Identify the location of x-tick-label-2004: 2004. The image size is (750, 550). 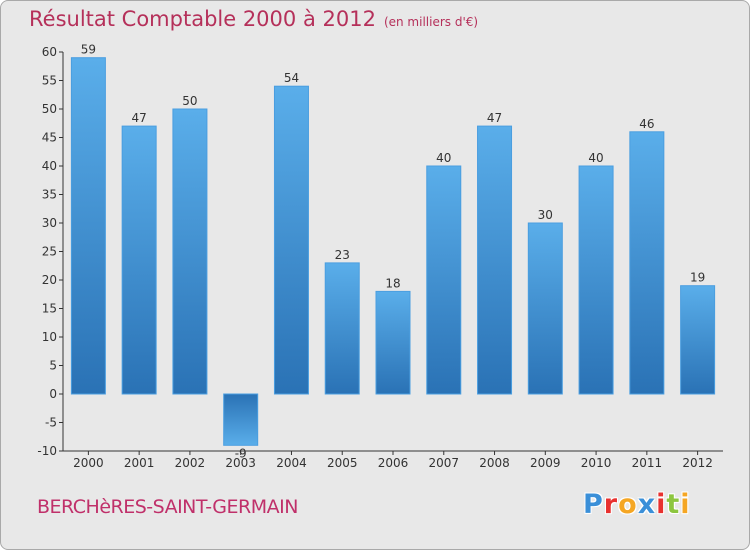
(291, 463).